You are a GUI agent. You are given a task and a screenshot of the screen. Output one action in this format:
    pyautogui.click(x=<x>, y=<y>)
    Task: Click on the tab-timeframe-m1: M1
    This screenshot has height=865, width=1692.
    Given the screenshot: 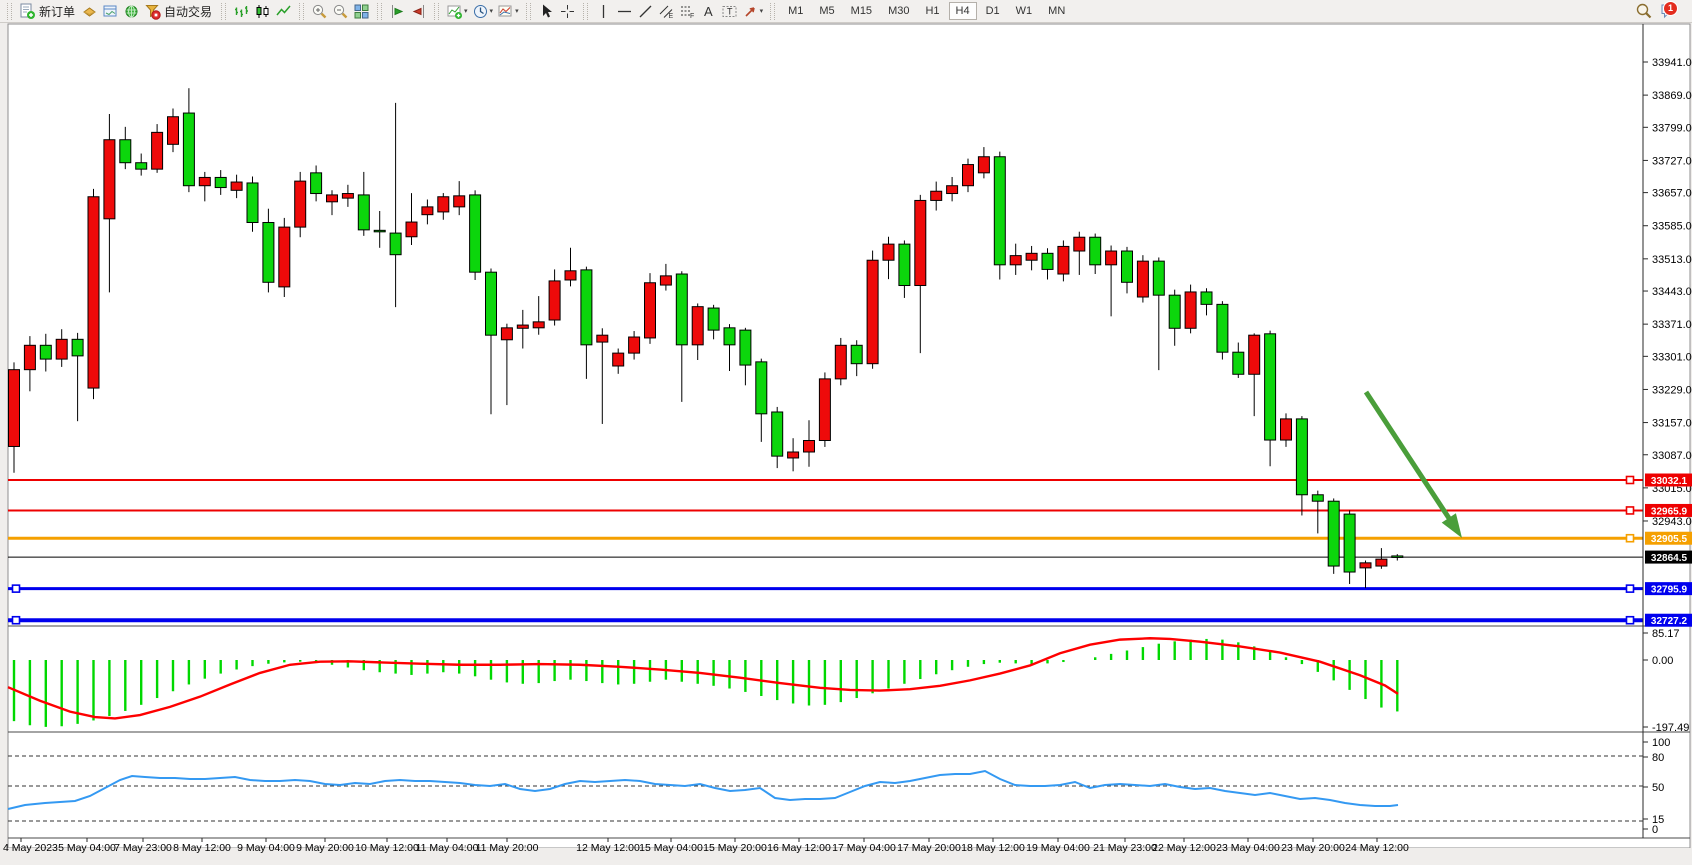 What is the action you would take?
    pyautogui.click(x=796, y=11)
    